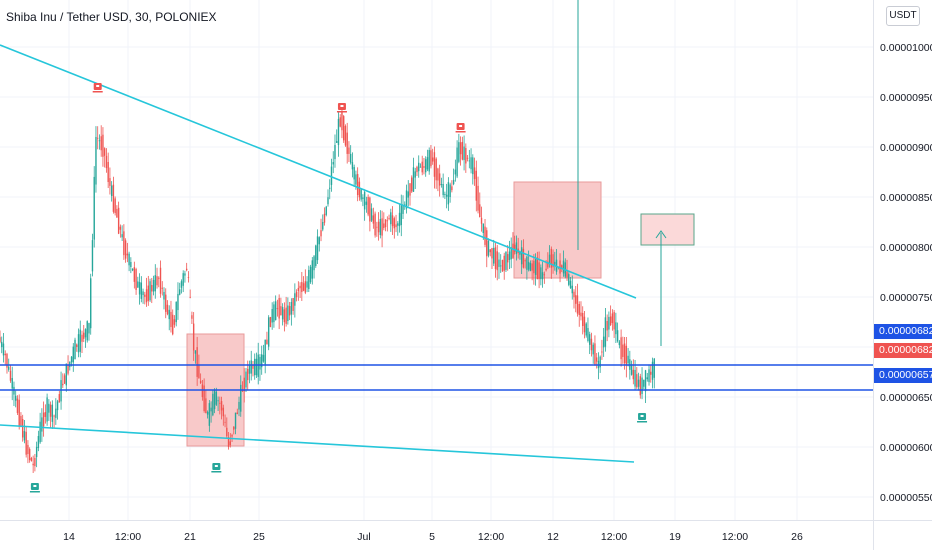 The image size is (932, 550). Describe the element at coordinates (906, 248) in the screenshot. I see `y-tick-label: 0.00000800` at that location.